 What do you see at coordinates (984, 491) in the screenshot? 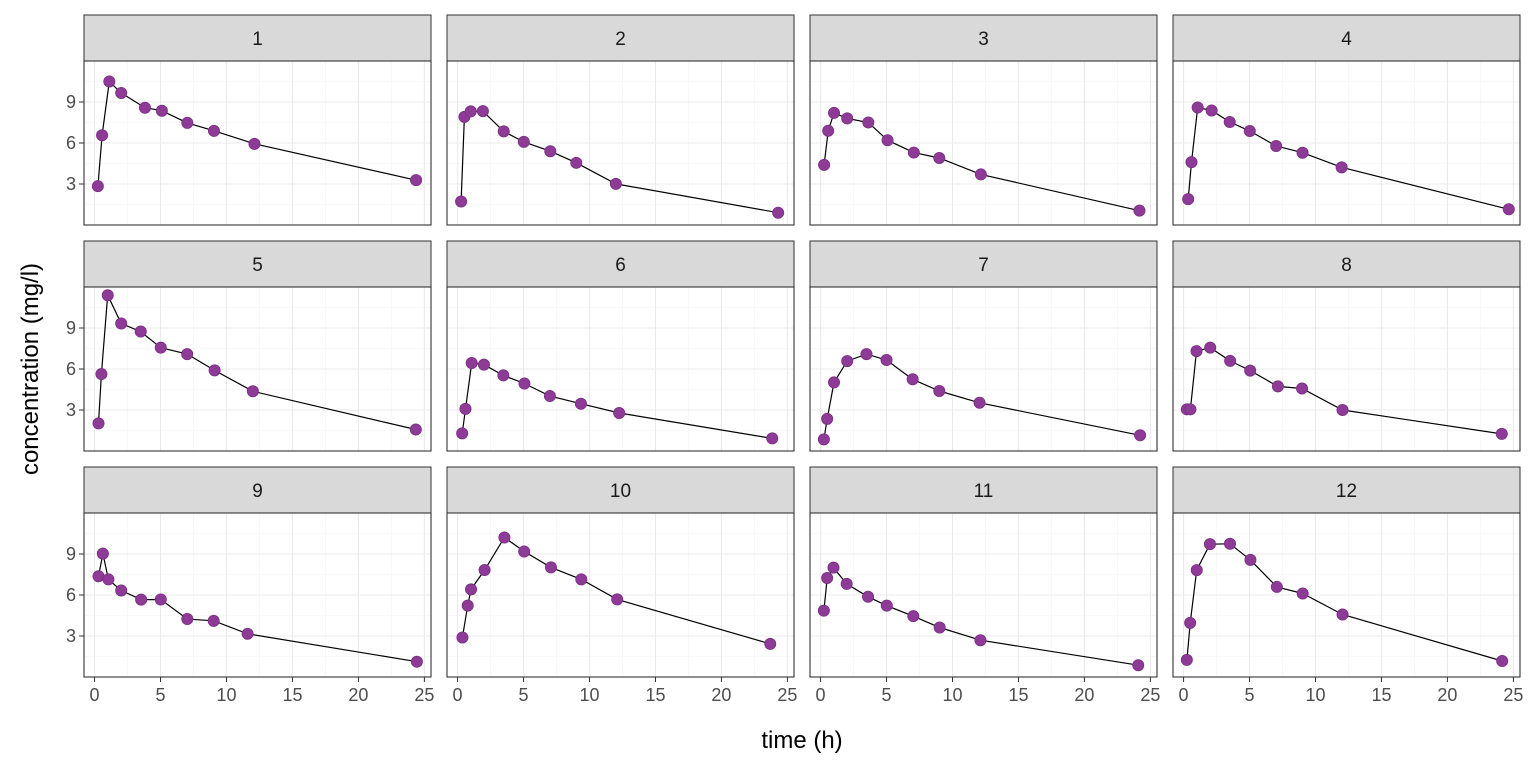
I see `strip-label-11: 11` at bounding box center [984, 491].